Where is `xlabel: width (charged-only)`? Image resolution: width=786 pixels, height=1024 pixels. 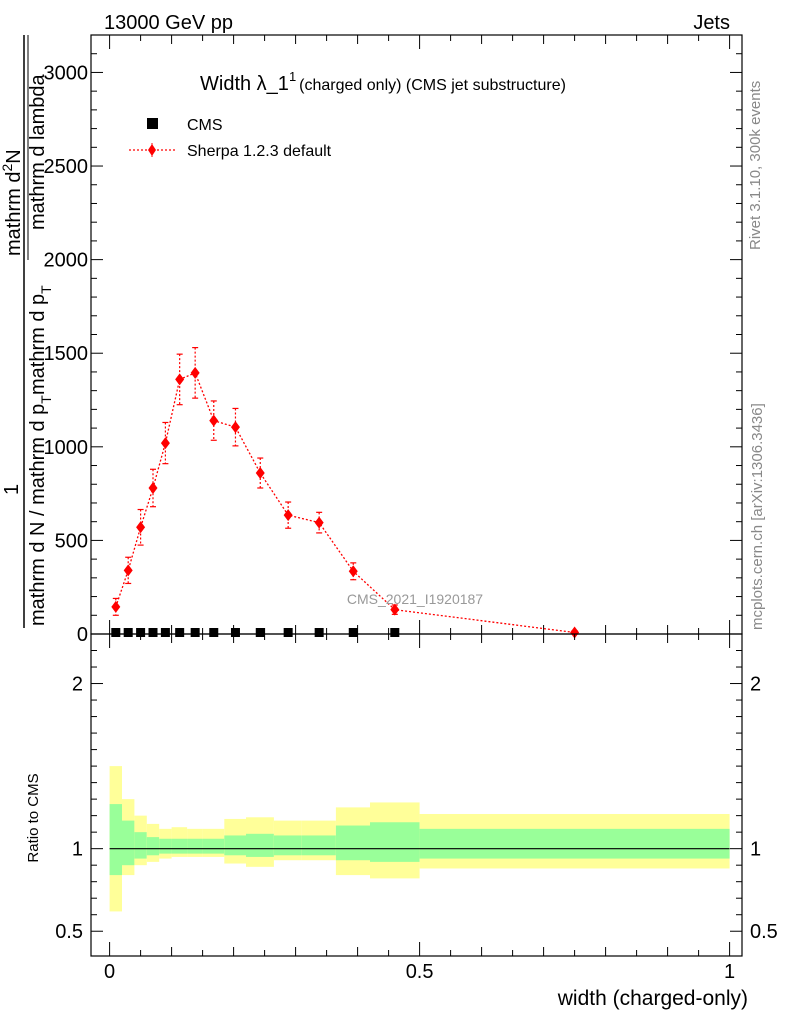 xlabel: width (charged-only) is located at coordinates (652, 998).